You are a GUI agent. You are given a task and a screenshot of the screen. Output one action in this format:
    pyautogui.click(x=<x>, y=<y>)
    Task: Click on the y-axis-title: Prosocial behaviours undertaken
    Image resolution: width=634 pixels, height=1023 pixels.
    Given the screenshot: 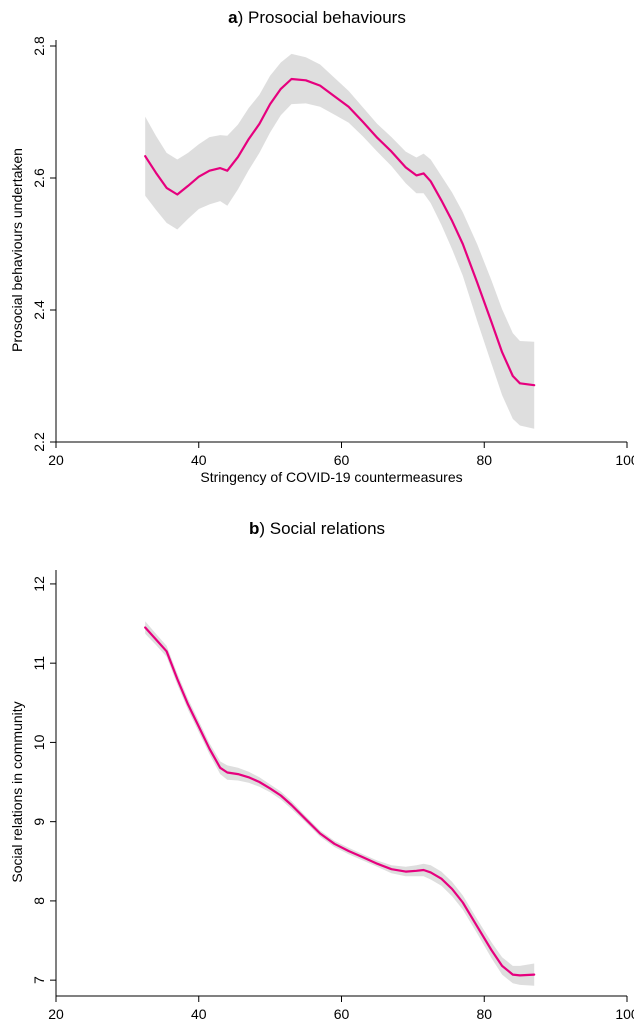 What is the action you would take?
    pyautogui.click(x=17, y=250)
    